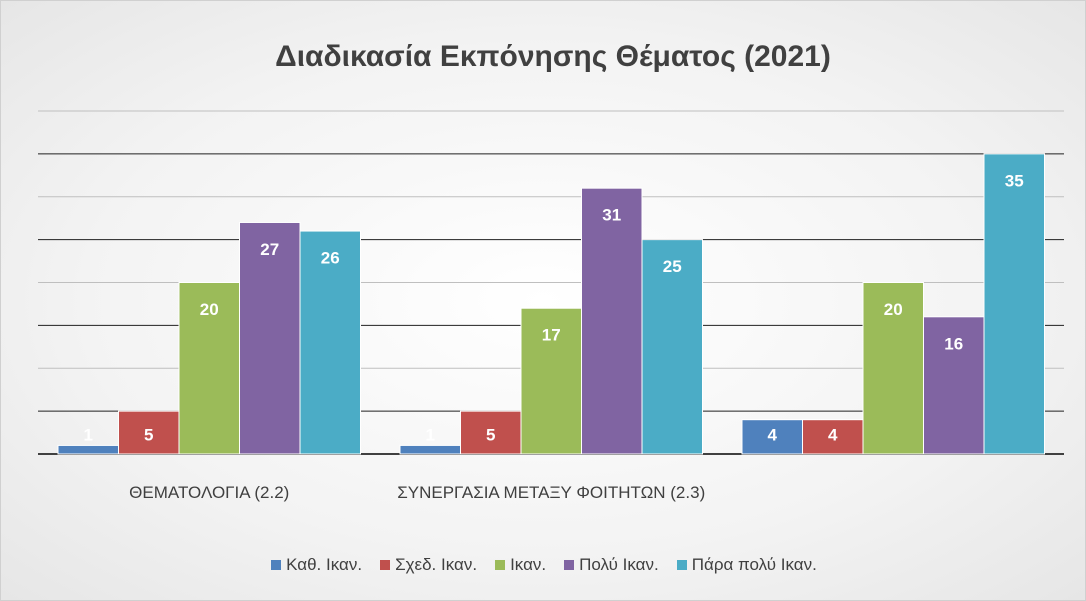 The height and width of the screenshot is (601, 1086). I want to click on data-label: 31, so click(611, 215).